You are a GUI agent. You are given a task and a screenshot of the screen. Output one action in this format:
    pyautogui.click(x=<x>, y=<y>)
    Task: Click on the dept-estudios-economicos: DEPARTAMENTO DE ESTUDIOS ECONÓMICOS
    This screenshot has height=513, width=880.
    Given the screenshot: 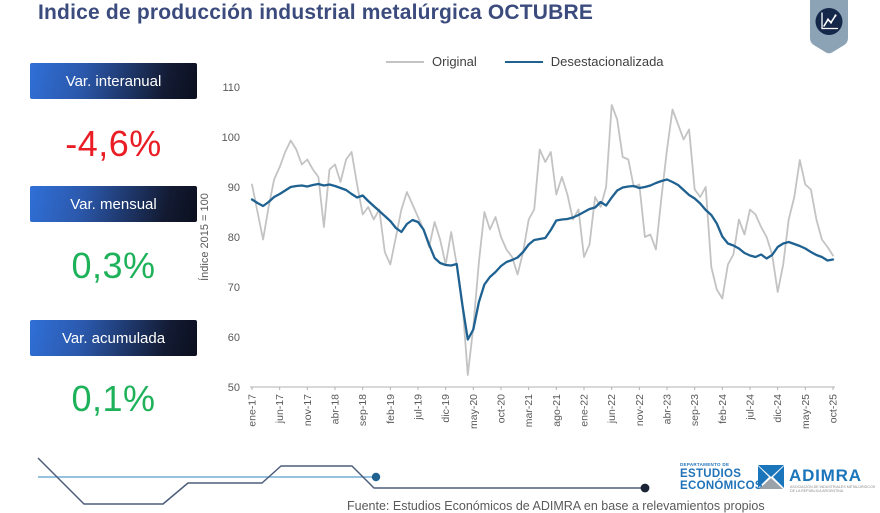 What is the action you would take?
    pyautogui.click(x=721, y=477)
    